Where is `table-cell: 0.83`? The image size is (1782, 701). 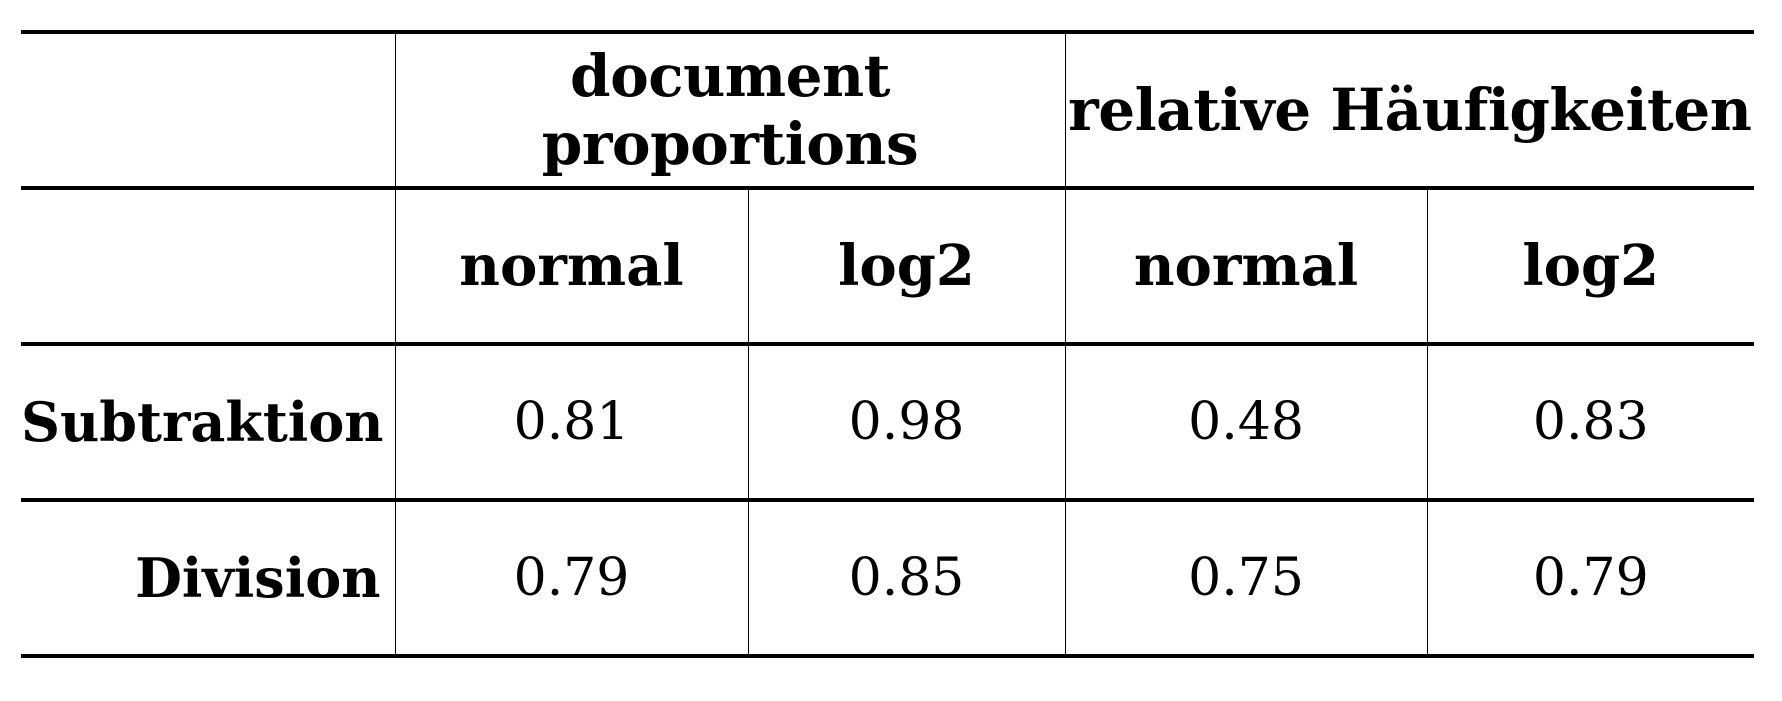
table-cell: 0.83 is located at coordinates (1590, 421).